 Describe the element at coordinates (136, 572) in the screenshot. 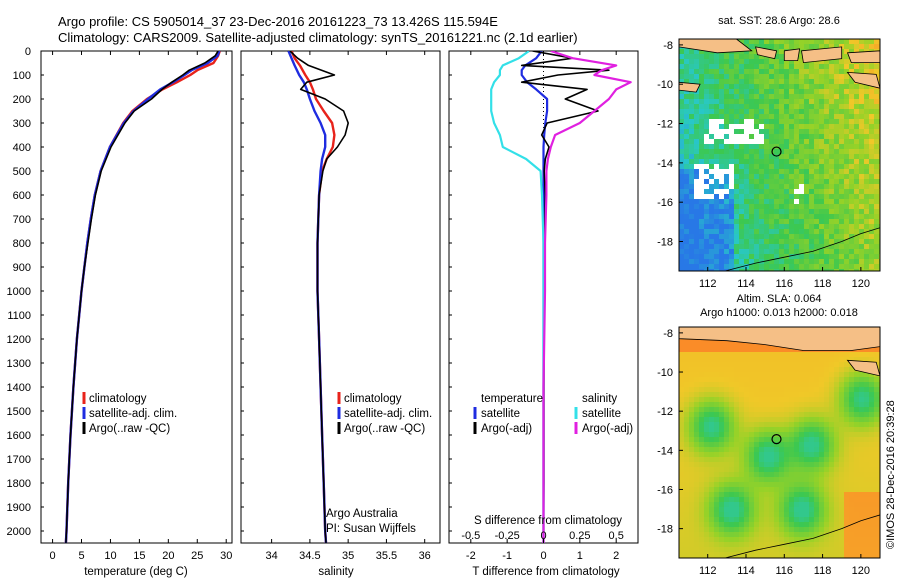

I see `temperature-x-label: temperature (deg C)` at that location.